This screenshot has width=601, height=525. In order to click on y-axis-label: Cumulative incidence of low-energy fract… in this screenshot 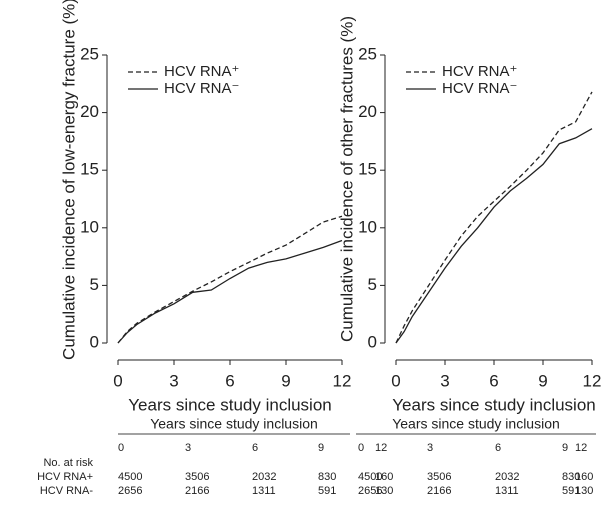, I will do `click(68, 180)`.